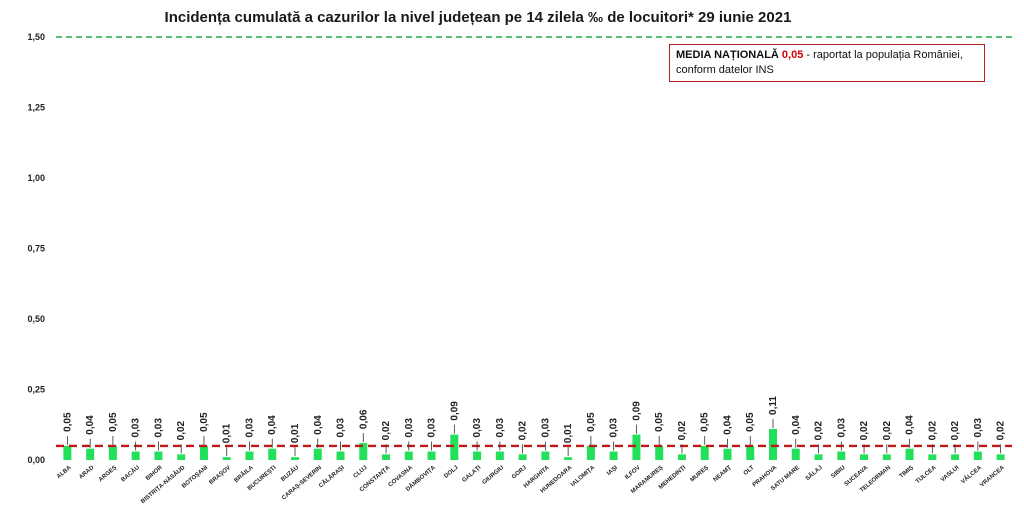 Image resolution: width=1024 pixels, height=524 pixels. Describe the element at coordinates (773, 405) in the screenshot. I see `value-label: 0,11` at that location.